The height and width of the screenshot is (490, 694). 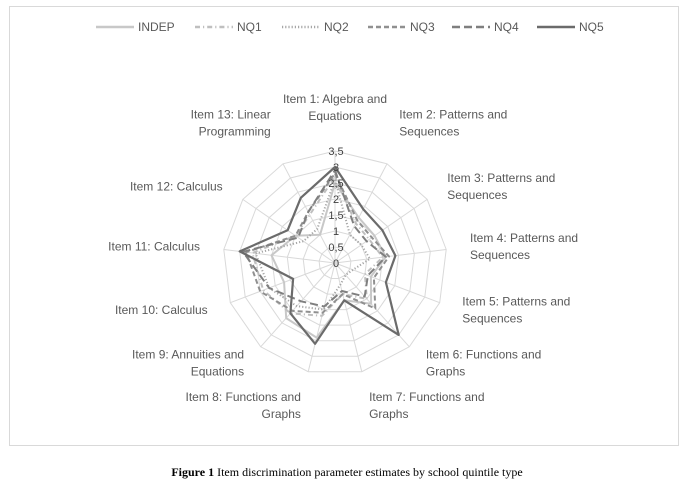 I want to click on axis-label: Item 10: Calculus, so click(x=161, y=310).